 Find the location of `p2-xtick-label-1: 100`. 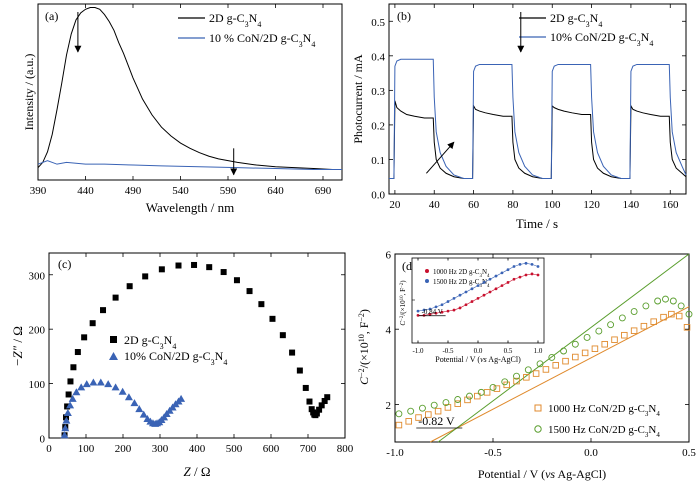

p2-xtick-label-1: 100 is located at coordinates (86, 449).